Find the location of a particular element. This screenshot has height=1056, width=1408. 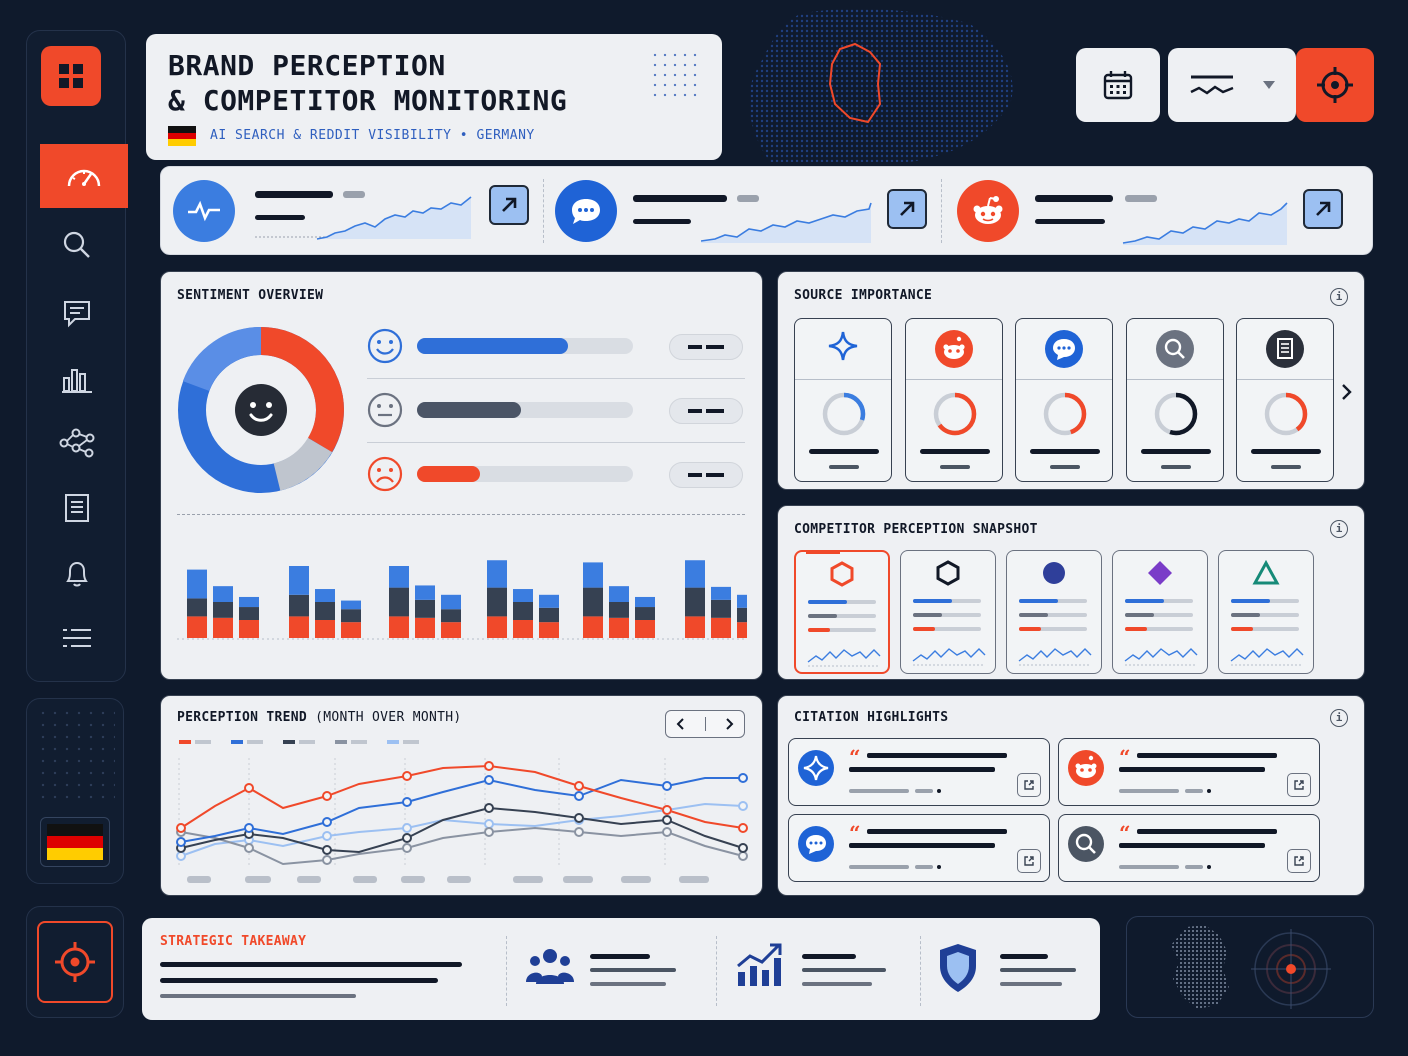

region-selector is located at coordinates (75, 842).